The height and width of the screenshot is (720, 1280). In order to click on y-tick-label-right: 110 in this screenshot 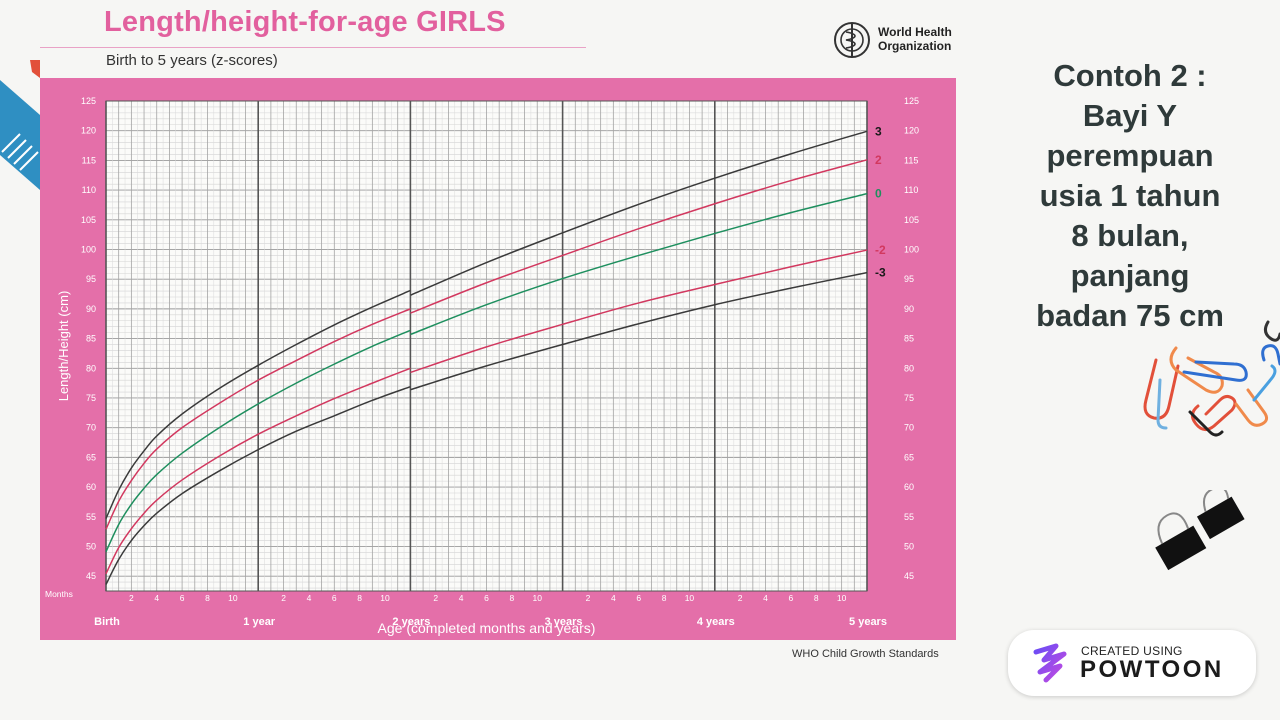, I will do `click(911, 190)`.